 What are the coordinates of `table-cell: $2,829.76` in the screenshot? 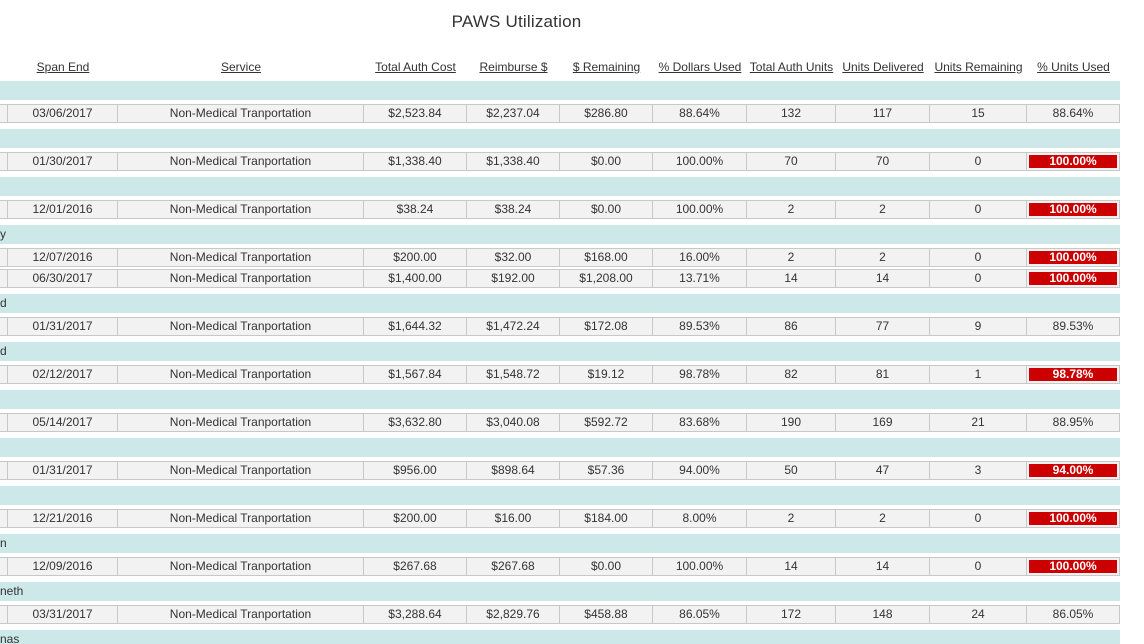 It's located at (513, 614).